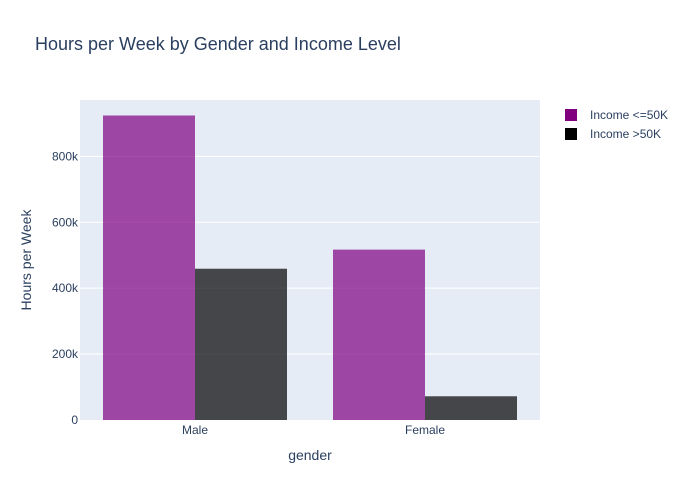 Image resolution: width=700 pixels, height=500 pixels. I want to click on legend-label: Income >50K, so click(625, 134).